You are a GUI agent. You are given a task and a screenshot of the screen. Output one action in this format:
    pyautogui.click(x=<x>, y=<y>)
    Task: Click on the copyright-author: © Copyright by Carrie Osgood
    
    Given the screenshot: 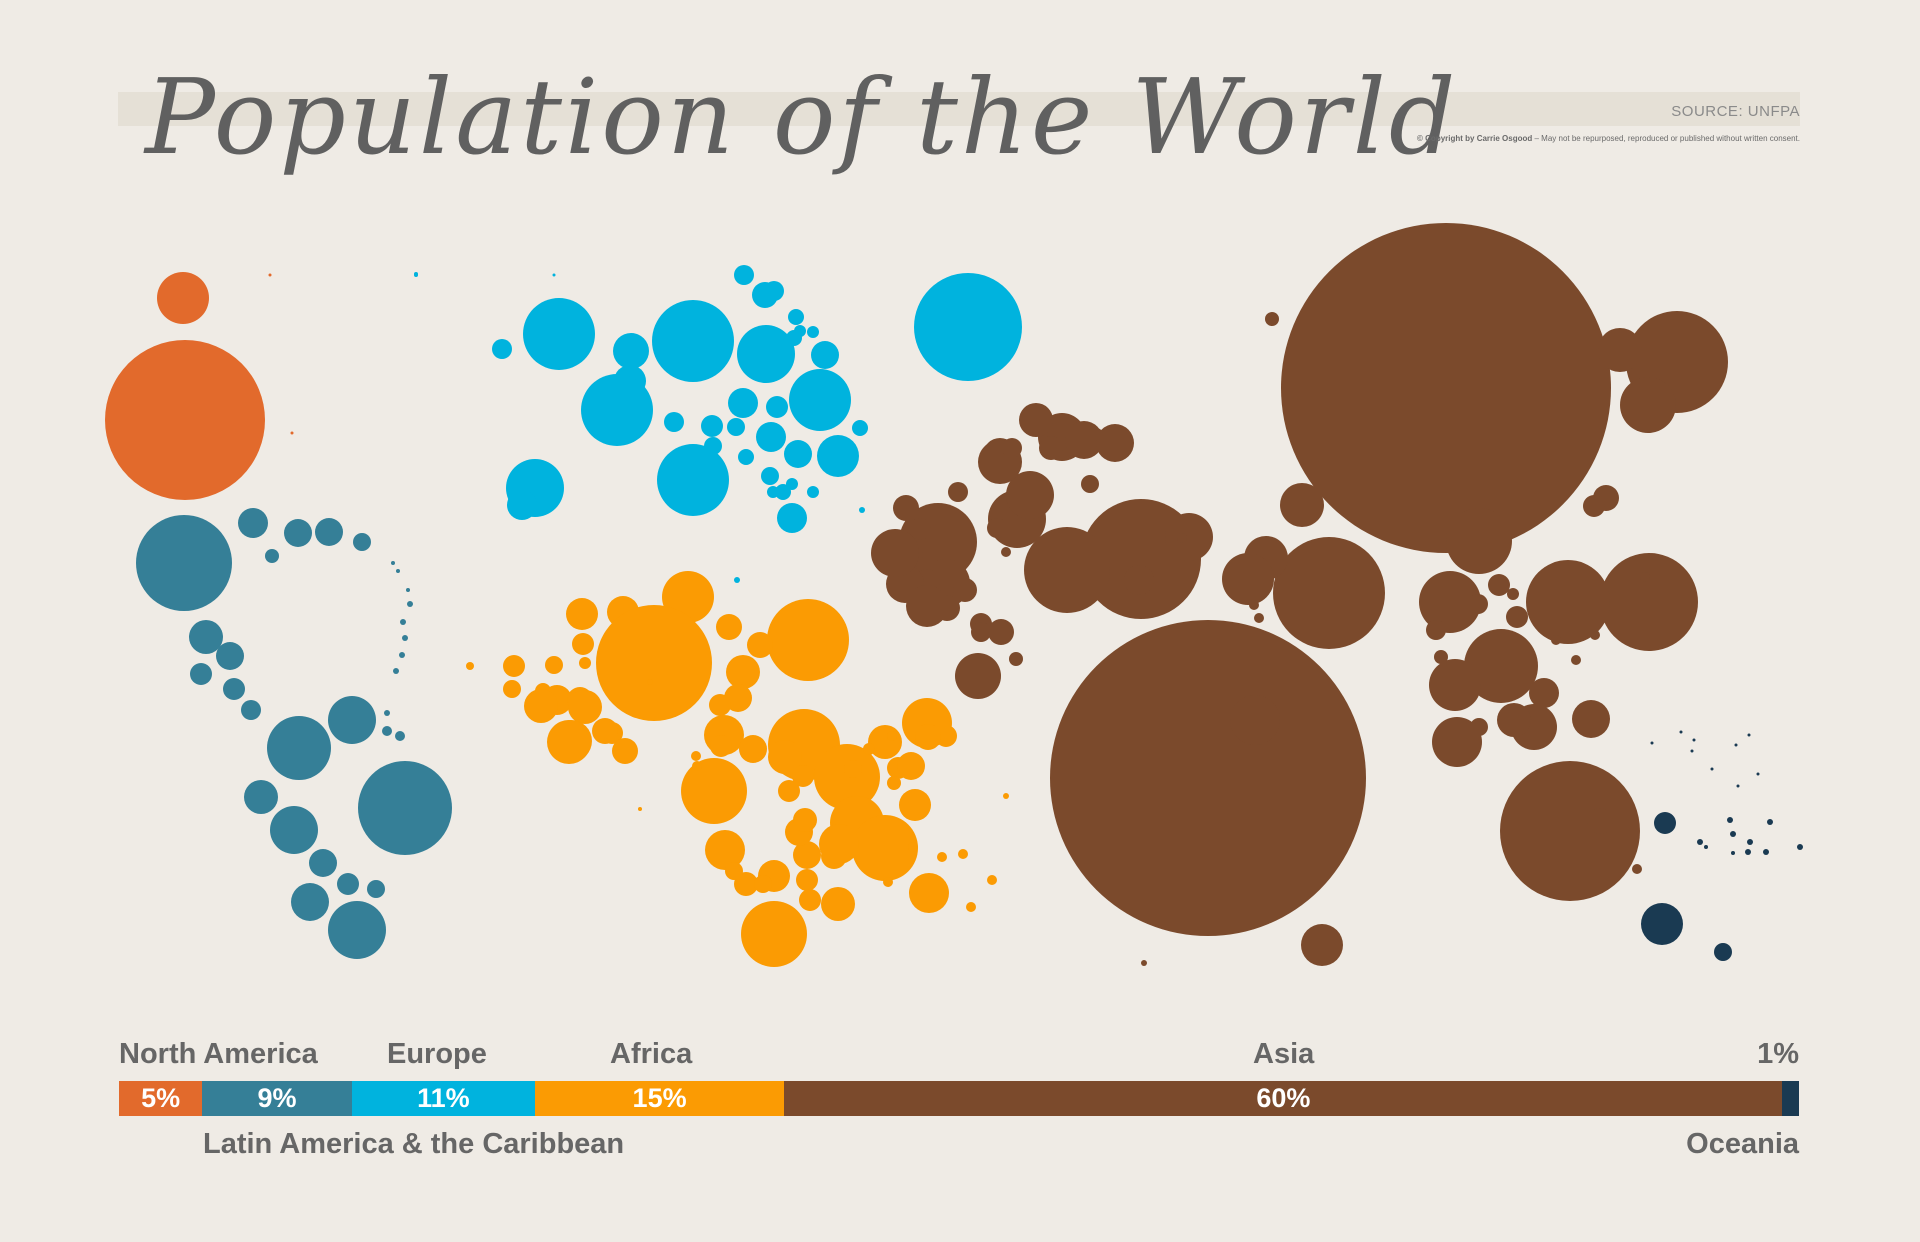 What is the action you would take?
    pyautogui.click(x=1475, y=138)
    